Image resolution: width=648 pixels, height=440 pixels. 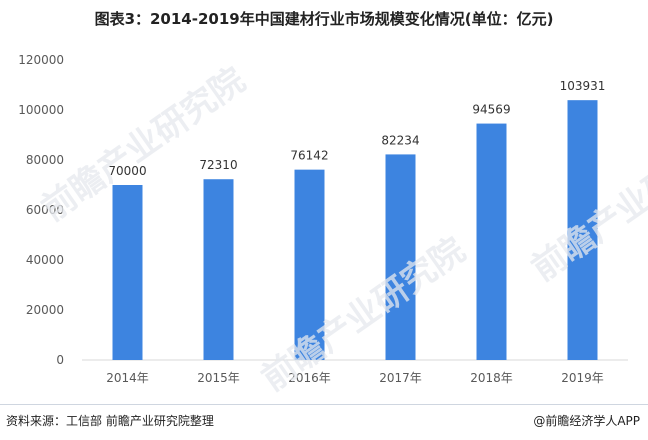 I want to click on y-tick-label: 100000, so click(x=41, y=110).